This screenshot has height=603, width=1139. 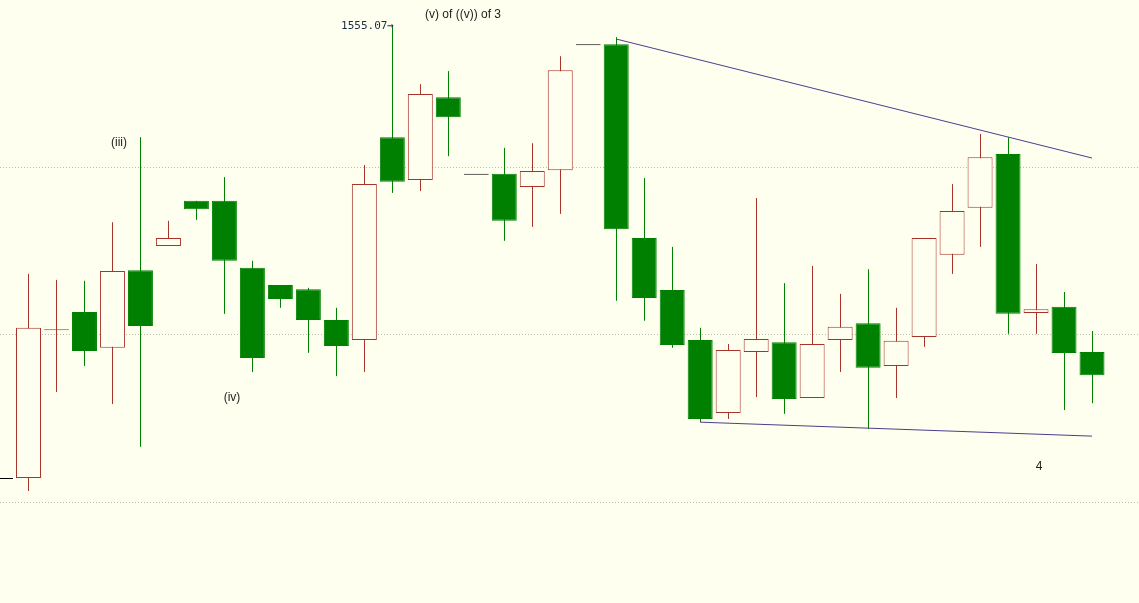 I want to click on annotation: 1555.07→, so click(x=368, y=25).